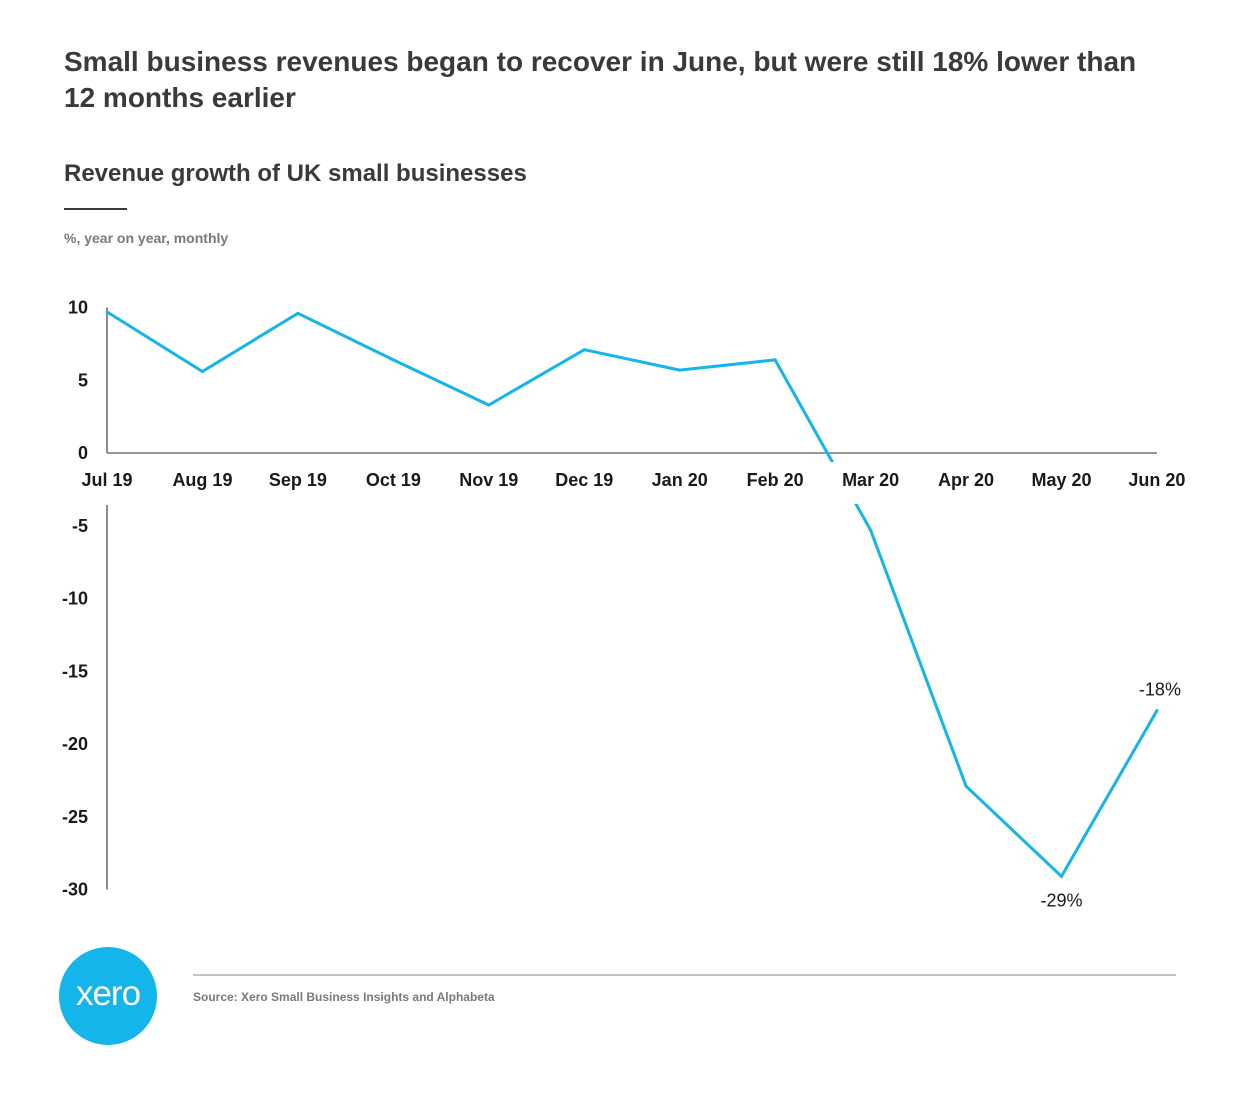 The height and width of the screenshot is (1110, 1241). What do you see at coordinates (1156, 480) in the screenshot?
I see `x-tick-label: Jun 20` at bounding box center [1156, 480].